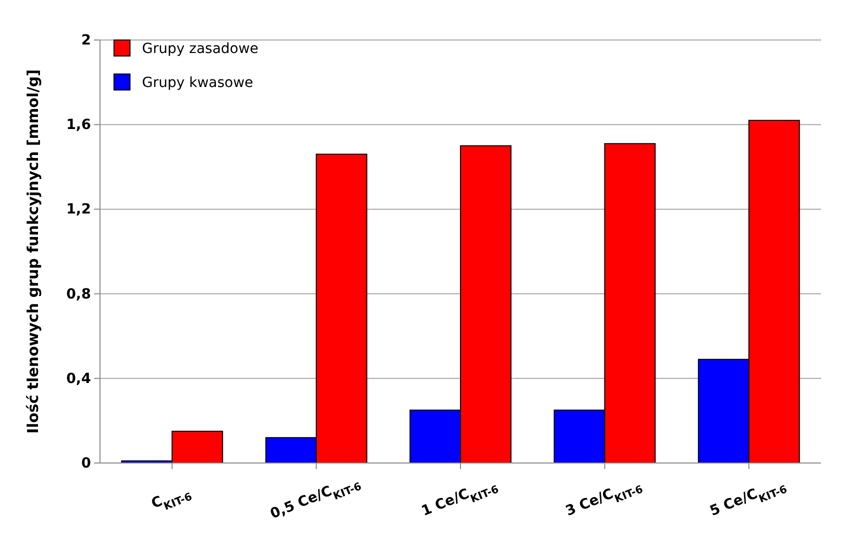 Image resolution: width=841 pixels, height=555 pixels. I want to click on y-tick-label: 1,2, so click(78, 210).